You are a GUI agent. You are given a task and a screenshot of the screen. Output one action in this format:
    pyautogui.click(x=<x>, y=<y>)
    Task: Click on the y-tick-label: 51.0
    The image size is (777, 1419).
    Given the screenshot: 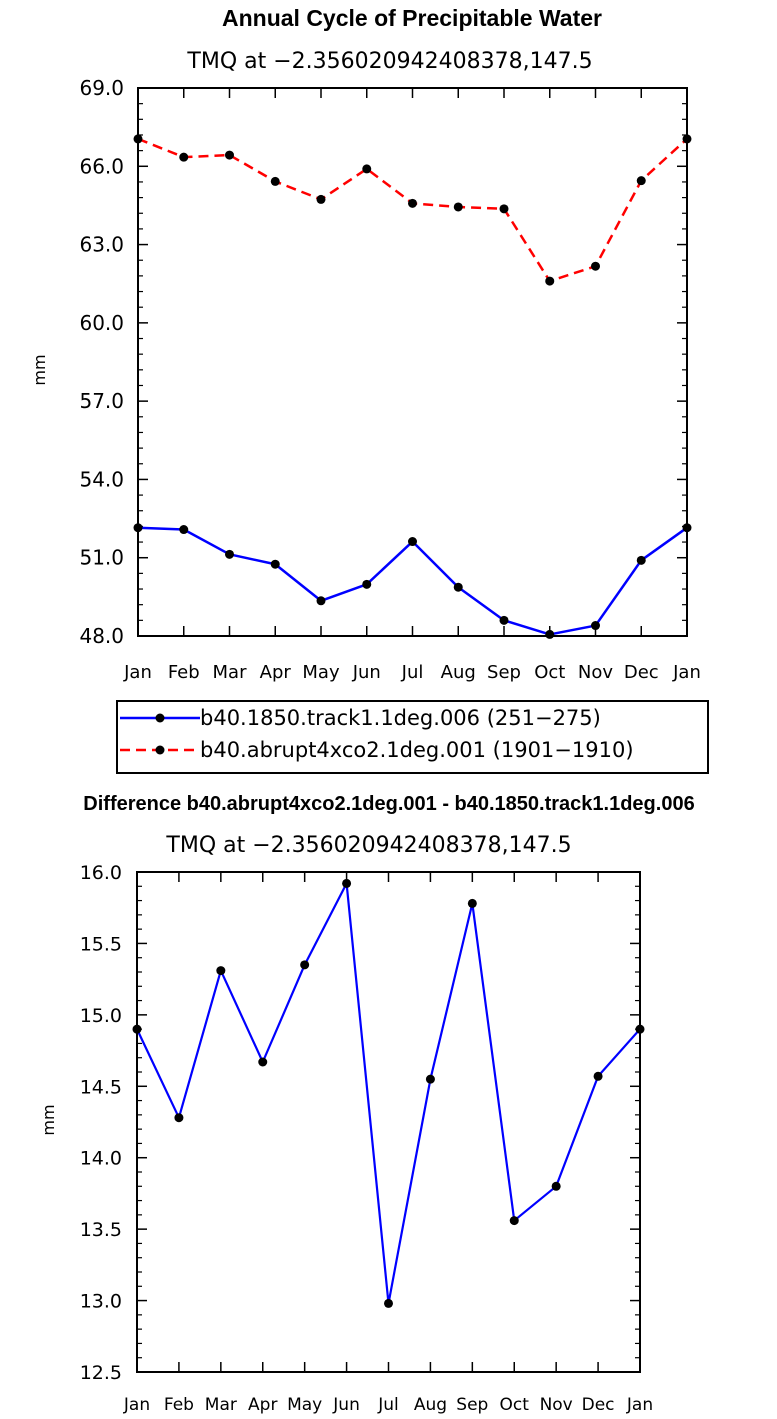 What is the action you would take?
    pyautogui.click(x=101, y=558)
    